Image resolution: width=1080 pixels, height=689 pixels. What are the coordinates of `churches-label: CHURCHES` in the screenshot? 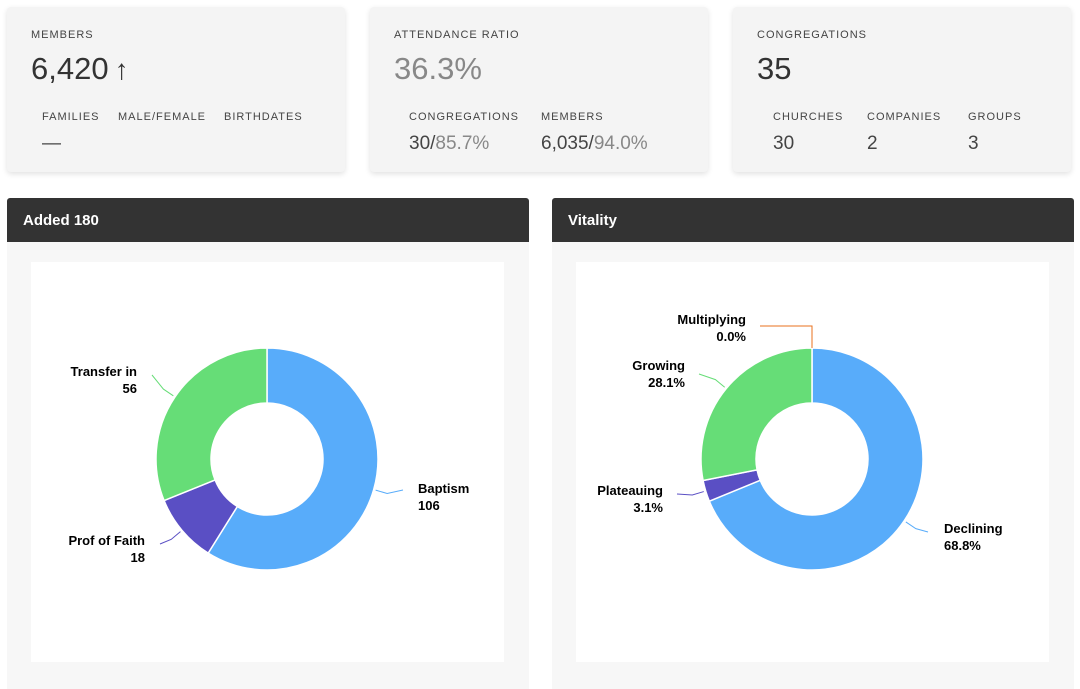 It's located at (808, 117).